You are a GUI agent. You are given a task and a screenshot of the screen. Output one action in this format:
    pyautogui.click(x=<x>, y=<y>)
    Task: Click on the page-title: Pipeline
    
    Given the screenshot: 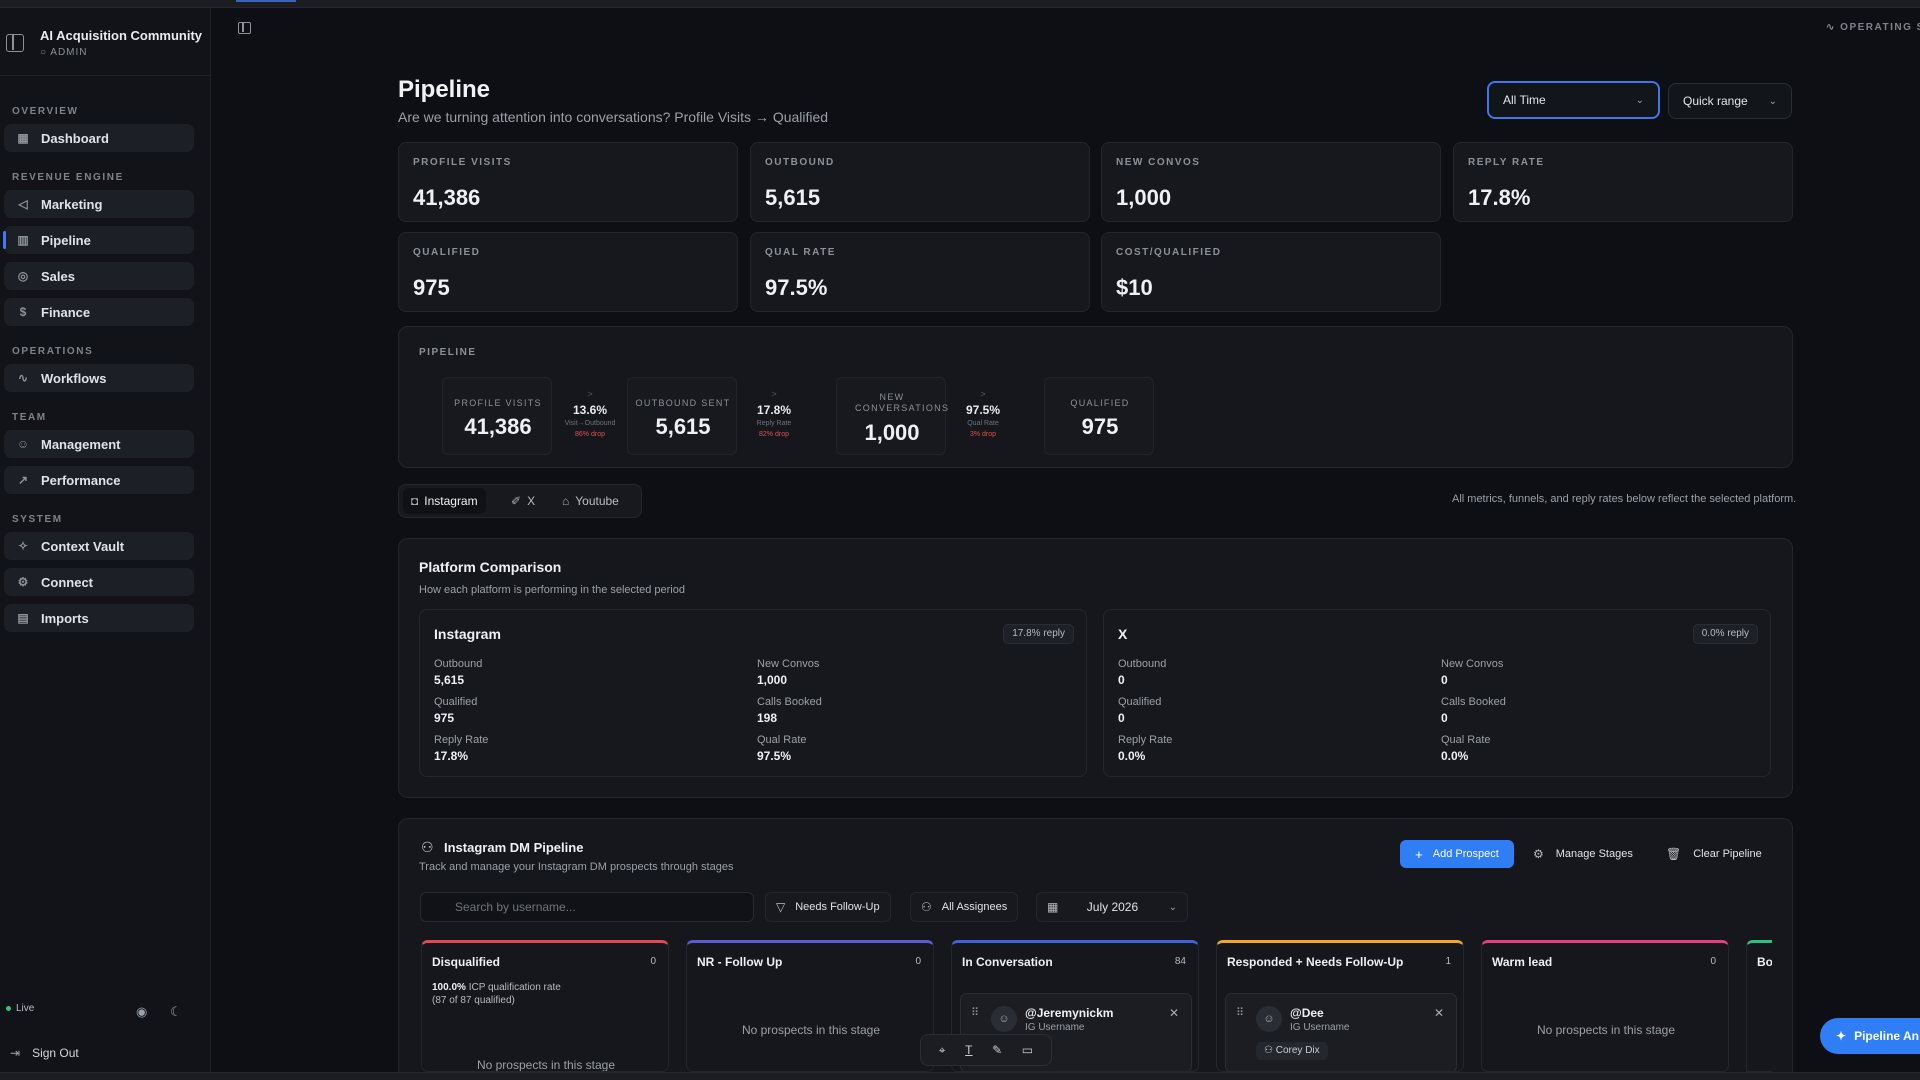 What is the action you would take?
    pyautogui.click(x=444, y=89)
    